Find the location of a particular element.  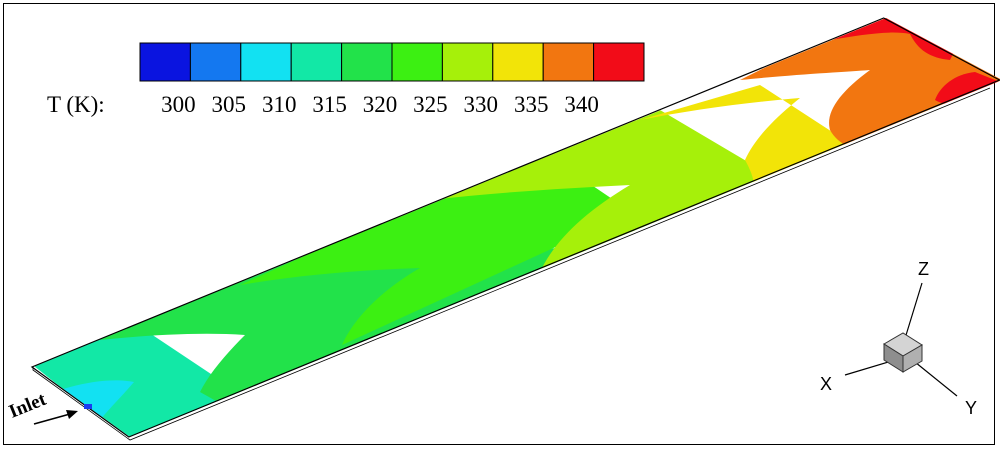

legend-tick-labels: 300 305 310 315 320 325 330 335 340 is located at coordinates (380, 104).